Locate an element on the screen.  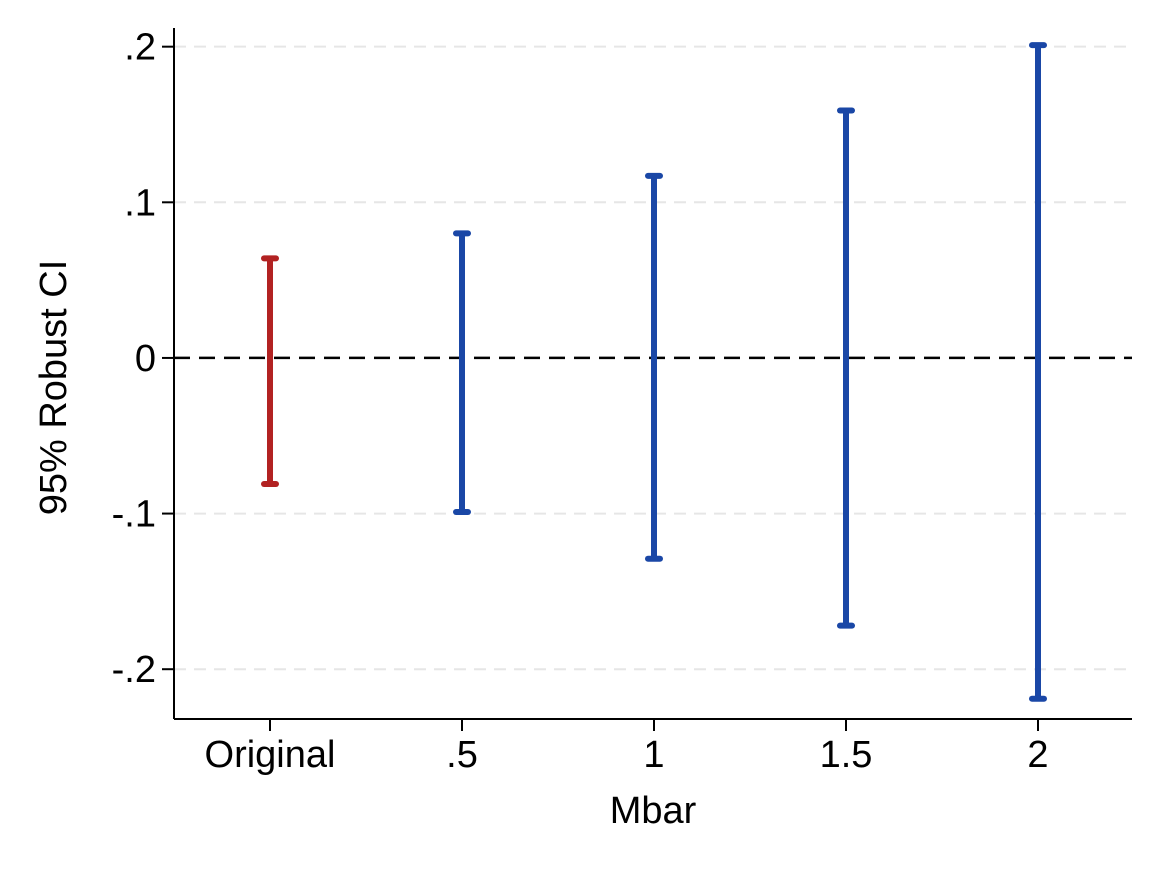
x-tick-label: .5 is located at coordinates (462, 755).